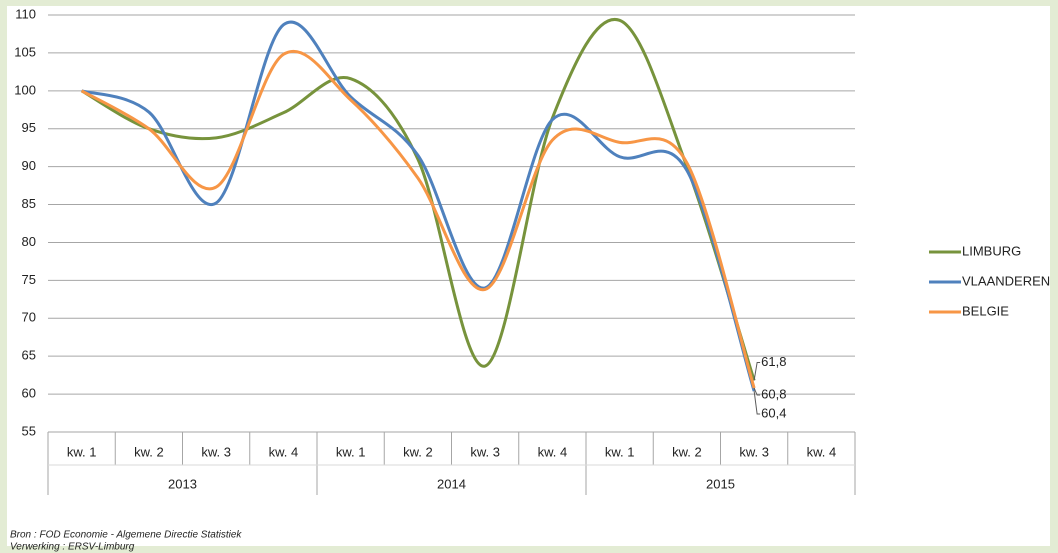 This screenshot has height=553, width=1058. What do you see at coordinates (25, 51) in the screenshot?
I see `y-tick-label: 105` at bounding box center [25, 51].